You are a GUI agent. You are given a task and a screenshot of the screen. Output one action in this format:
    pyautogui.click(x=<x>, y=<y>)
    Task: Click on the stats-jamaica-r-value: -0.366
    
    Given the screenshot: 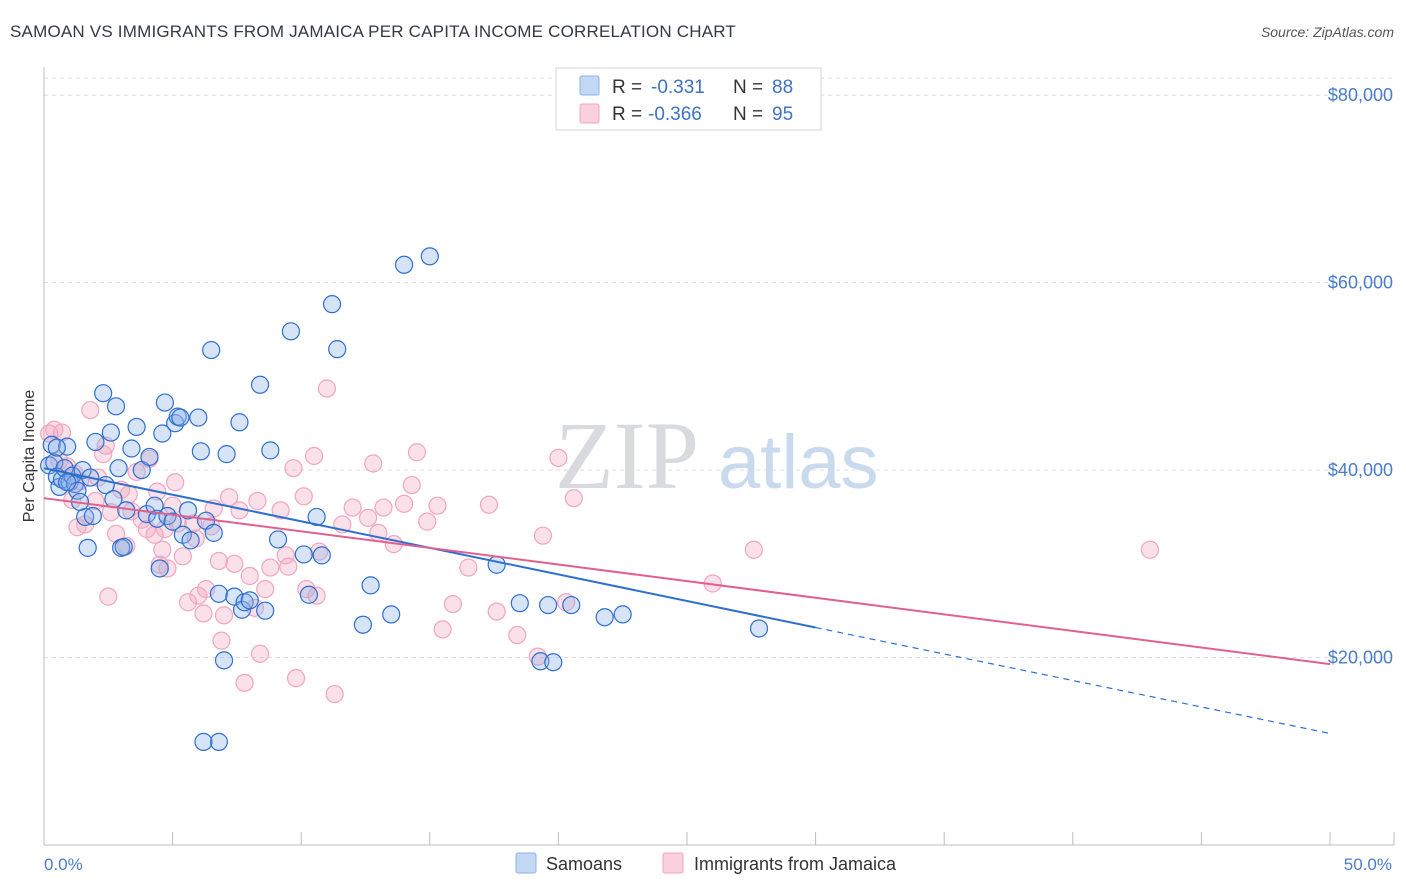 What is the action you would take?
    pyautogui.click(x=675, y=114)
    